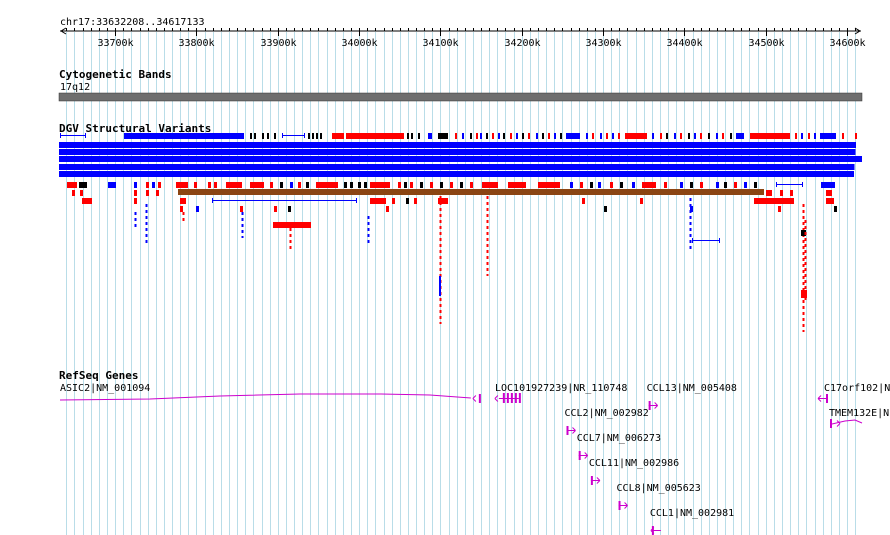  What do you see at coordinates (105, 388) in the screenshot?
I see `gene-asic2-label: ASIC2|NM_001094` at bounding box center [105, 388].